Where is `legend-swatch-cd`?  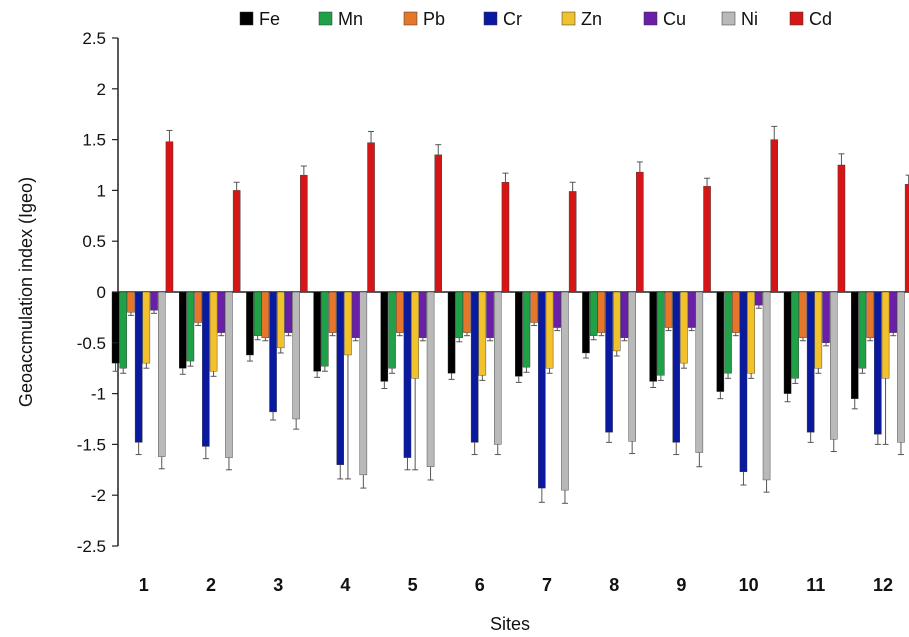 legend-swatch-cd is located at coordinates (796, 18).